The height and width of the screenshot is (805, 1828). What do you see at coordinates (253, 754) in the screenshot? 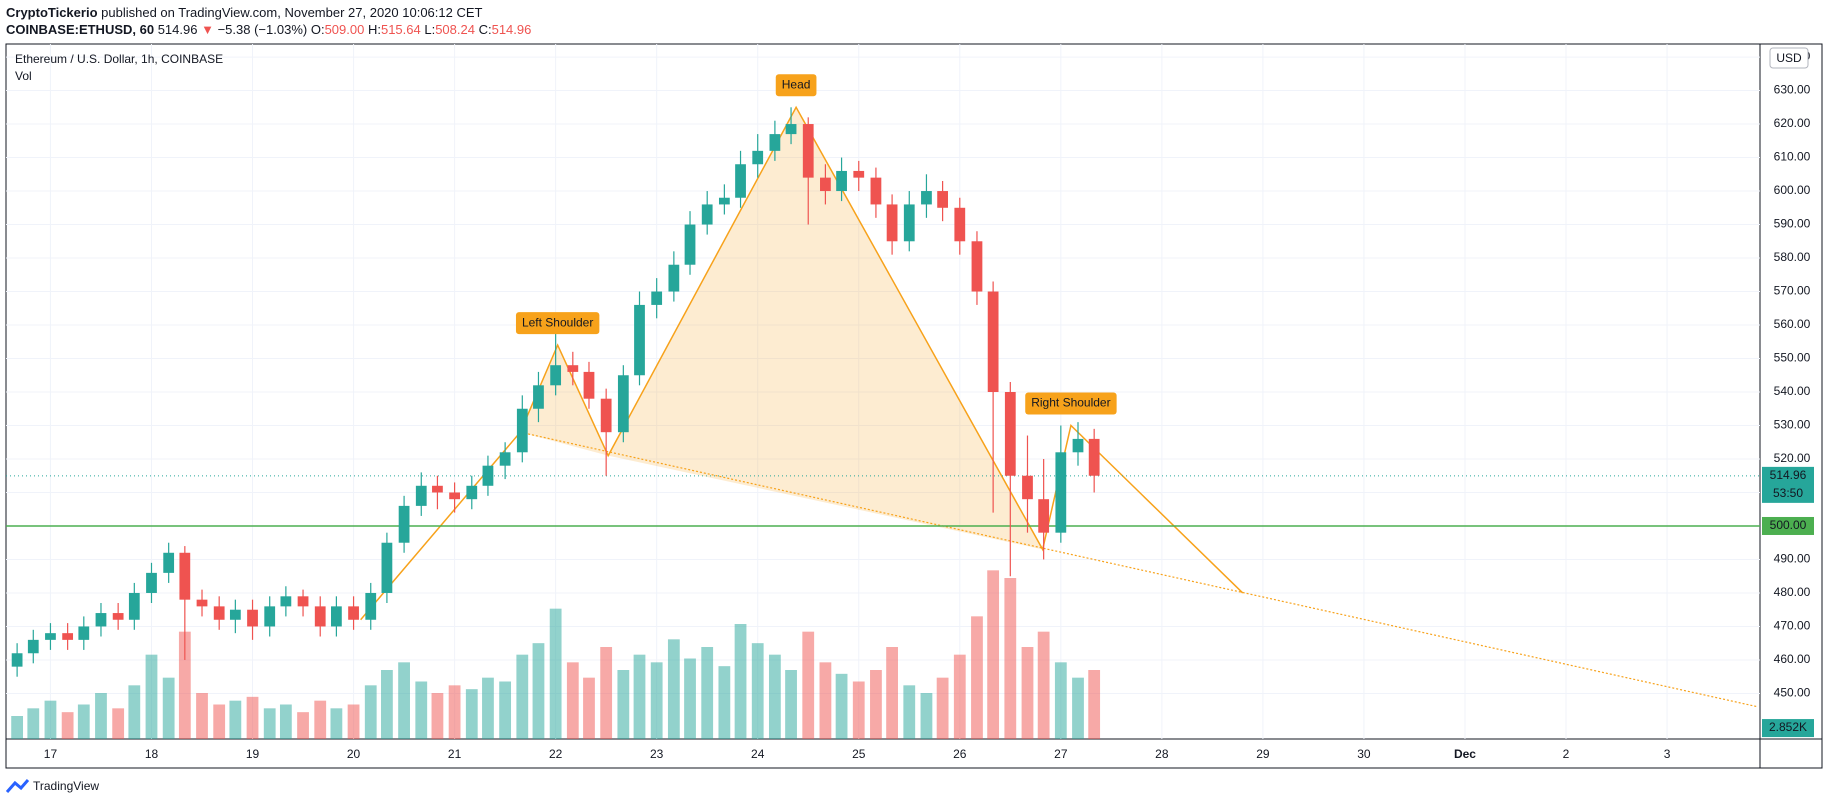
I see `x-tick-label: 19` at bounding box center [253, 754].